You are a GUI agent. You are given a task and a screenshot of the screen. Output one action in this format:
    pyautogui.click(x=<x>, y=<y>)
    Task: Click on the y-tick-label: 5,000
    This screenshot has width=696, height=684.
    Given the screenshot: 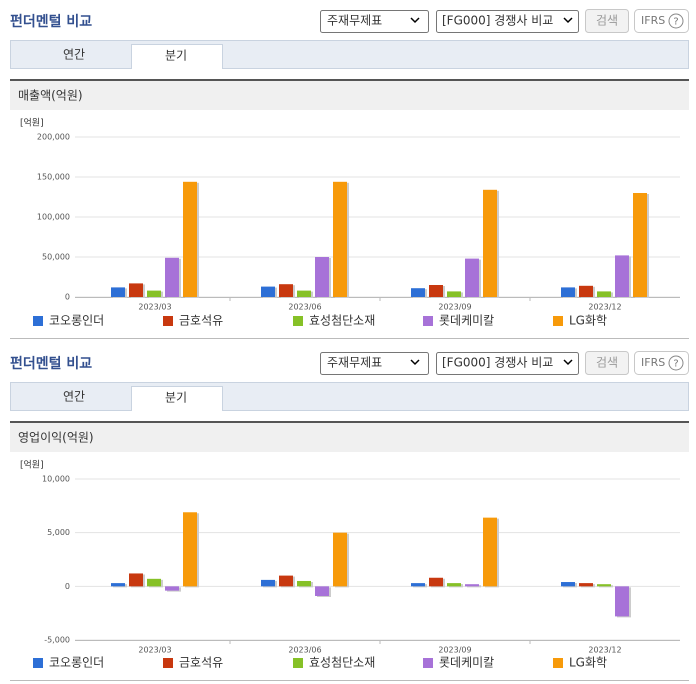 What is the action you would take?
    pyautogui.click(x=58, y=532)
    